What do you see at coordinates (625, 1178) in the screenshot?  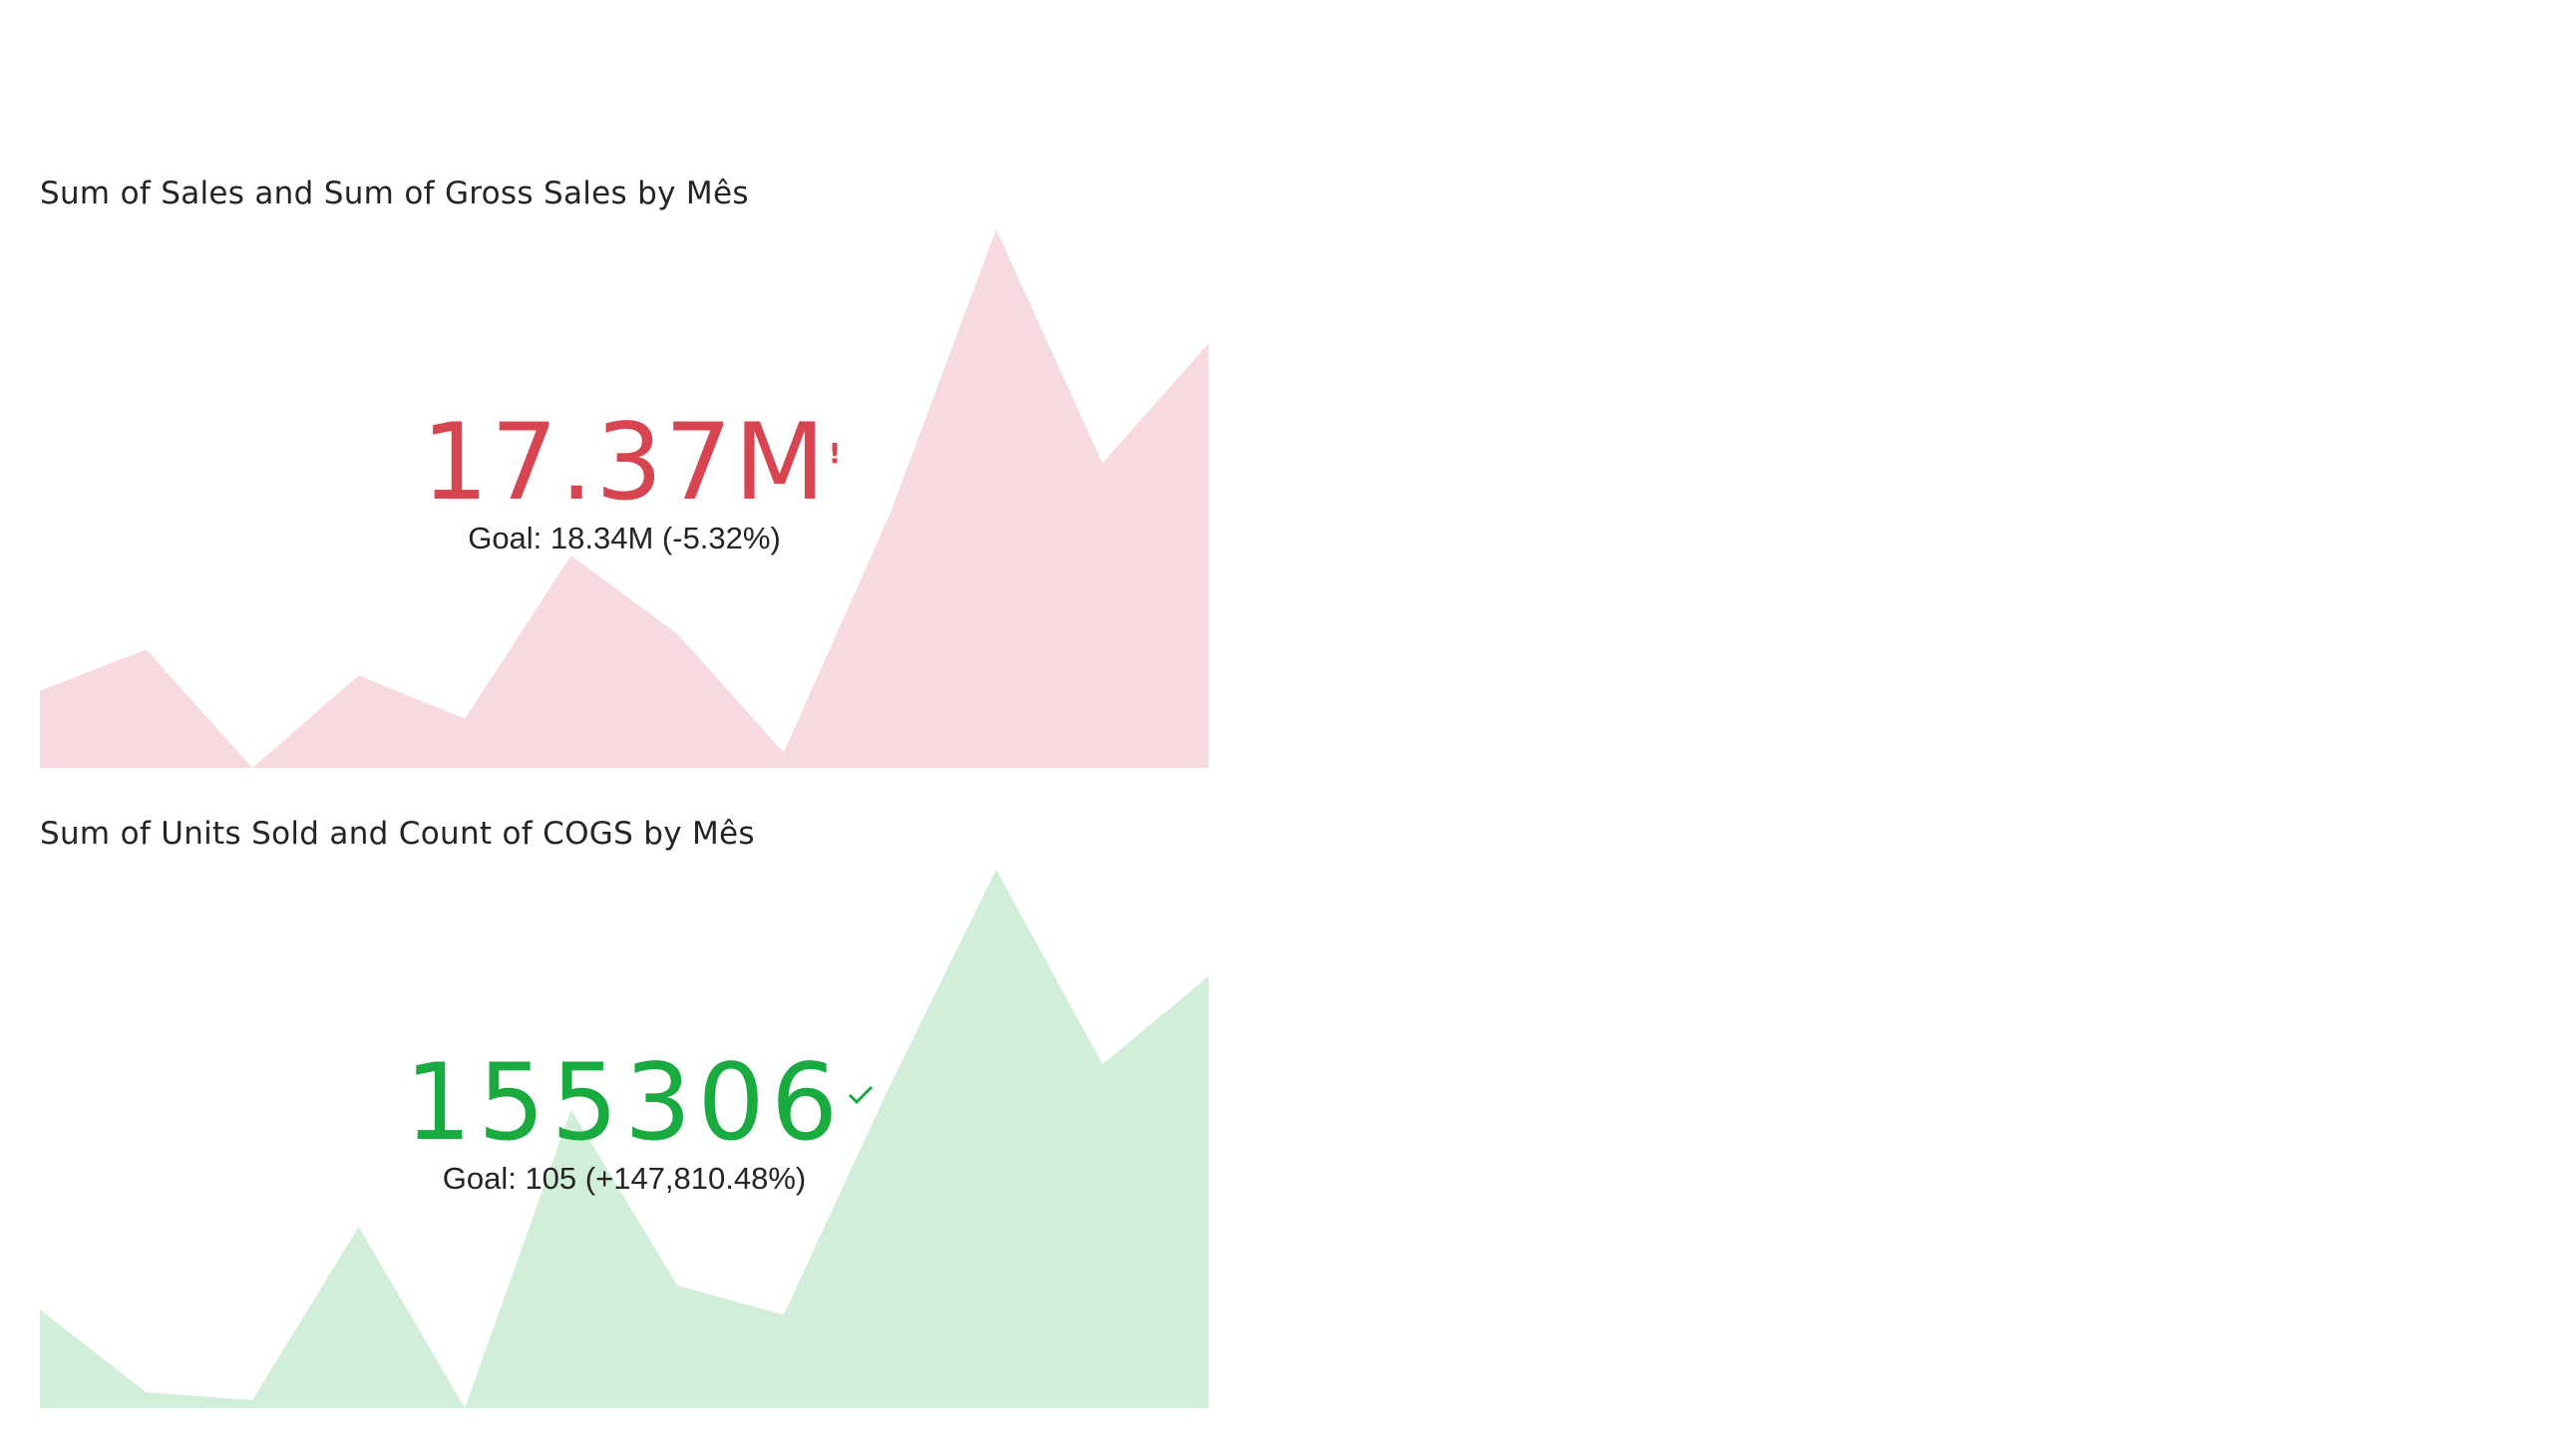 I see `units-kpi-goal: Goal: 105 (+147,810.48%)` at bounding box center [625, 1178].